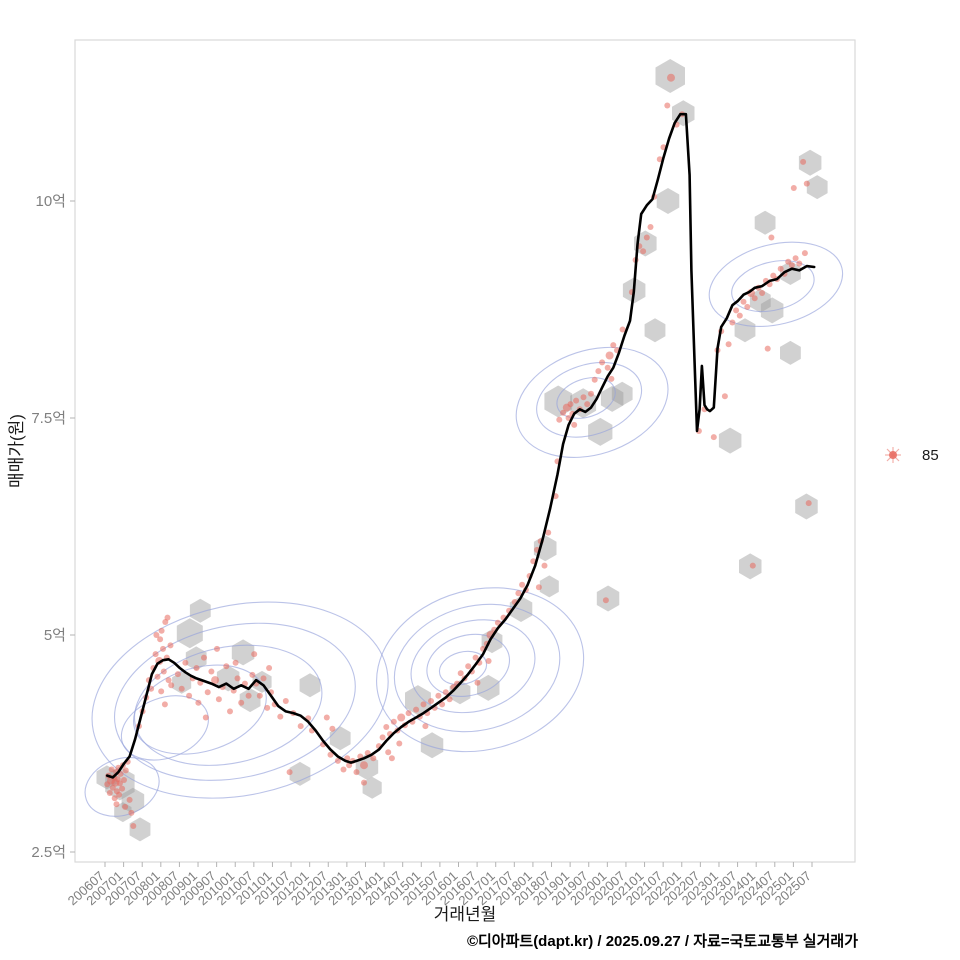 The height and width of the screenshot is (960, 960). I want to click on y-tick-label: 2.5억, so click(48, 852).